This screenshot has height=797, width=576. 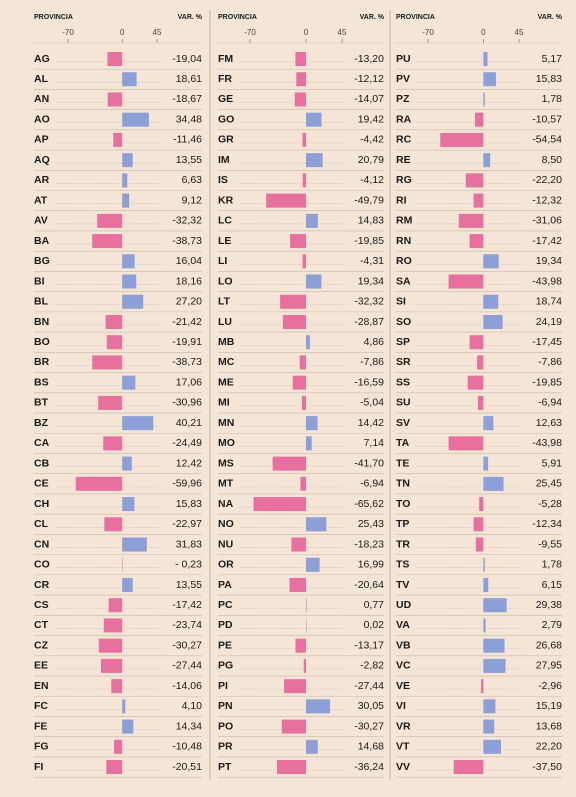 What do you see at coordinates (189, 119) in the screenshot?
I see `value-label: 34,48` at bounding box center [189, 119].